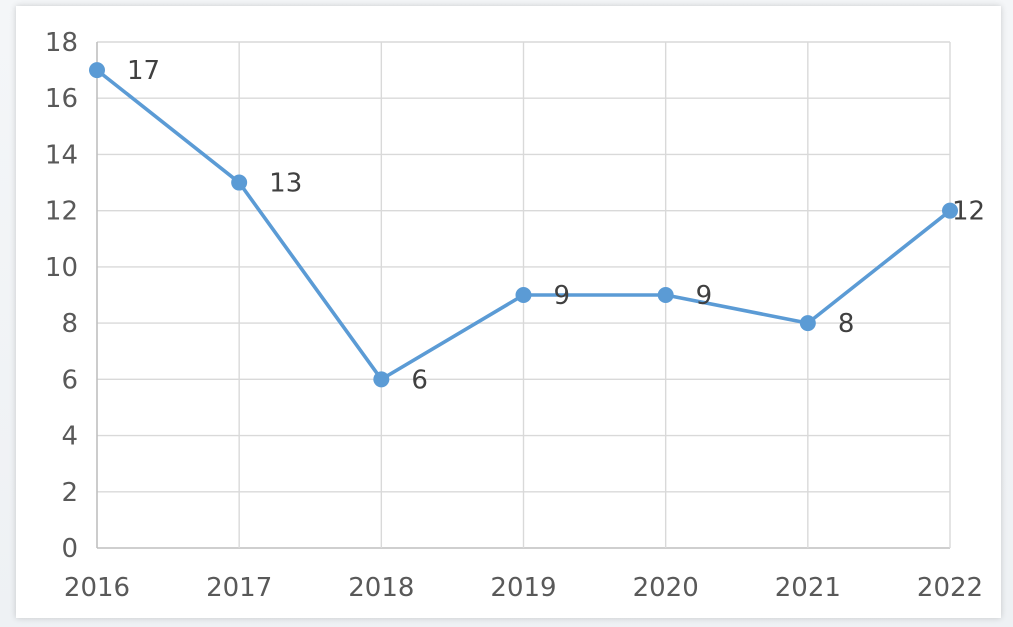  I want to click on y-tick-label: 8, so click(69, 324).